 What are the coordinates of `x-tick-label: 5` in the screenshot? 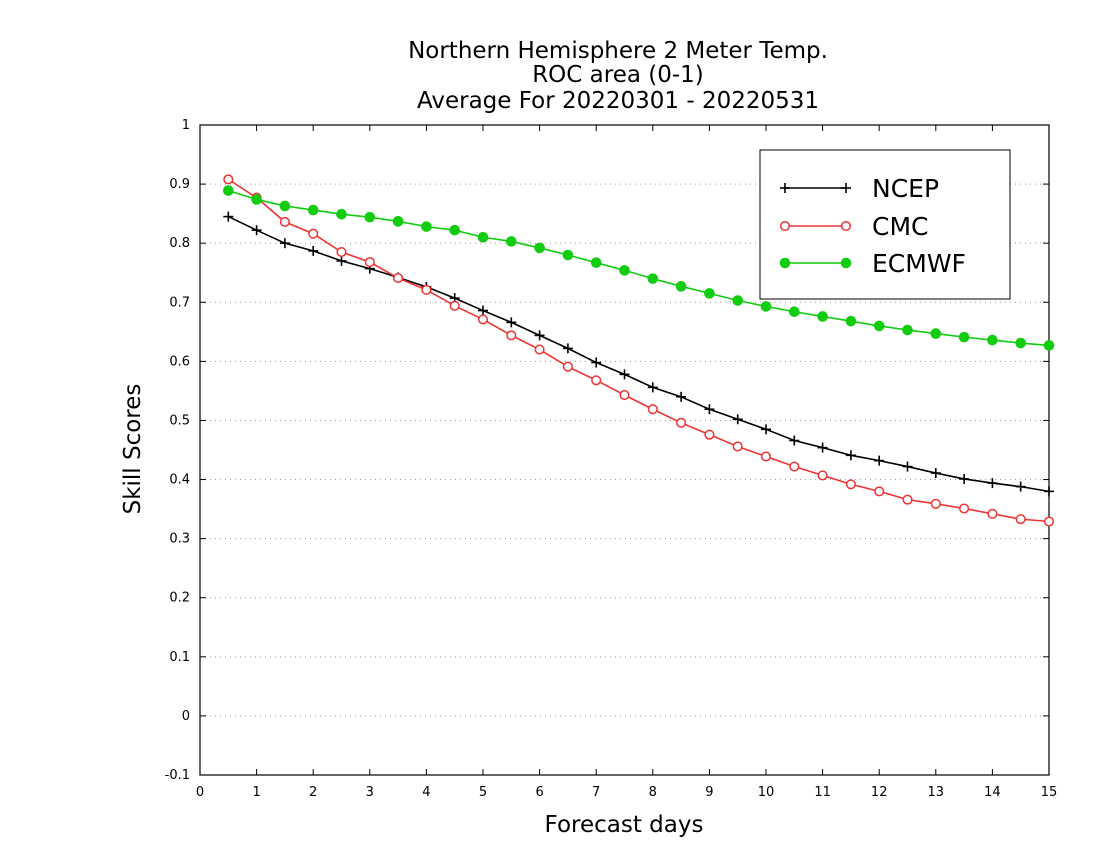 It's located at (483, 792).